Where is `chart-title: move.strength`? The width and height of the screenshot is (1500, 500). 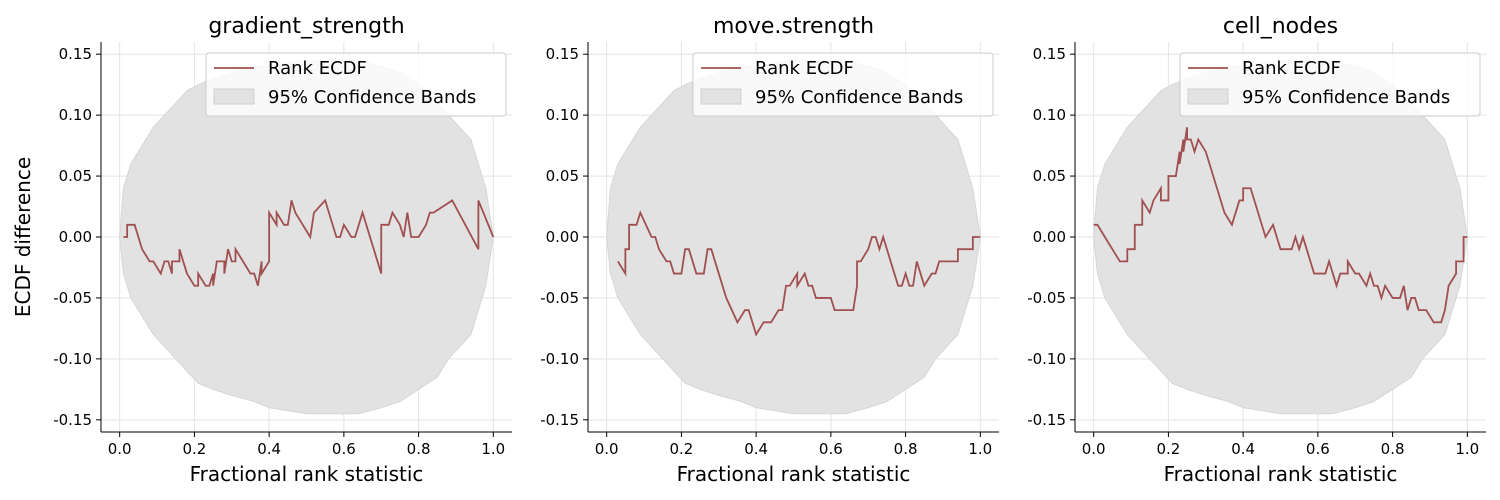 chart-title: move.strength is located at coordinates (793, 26).